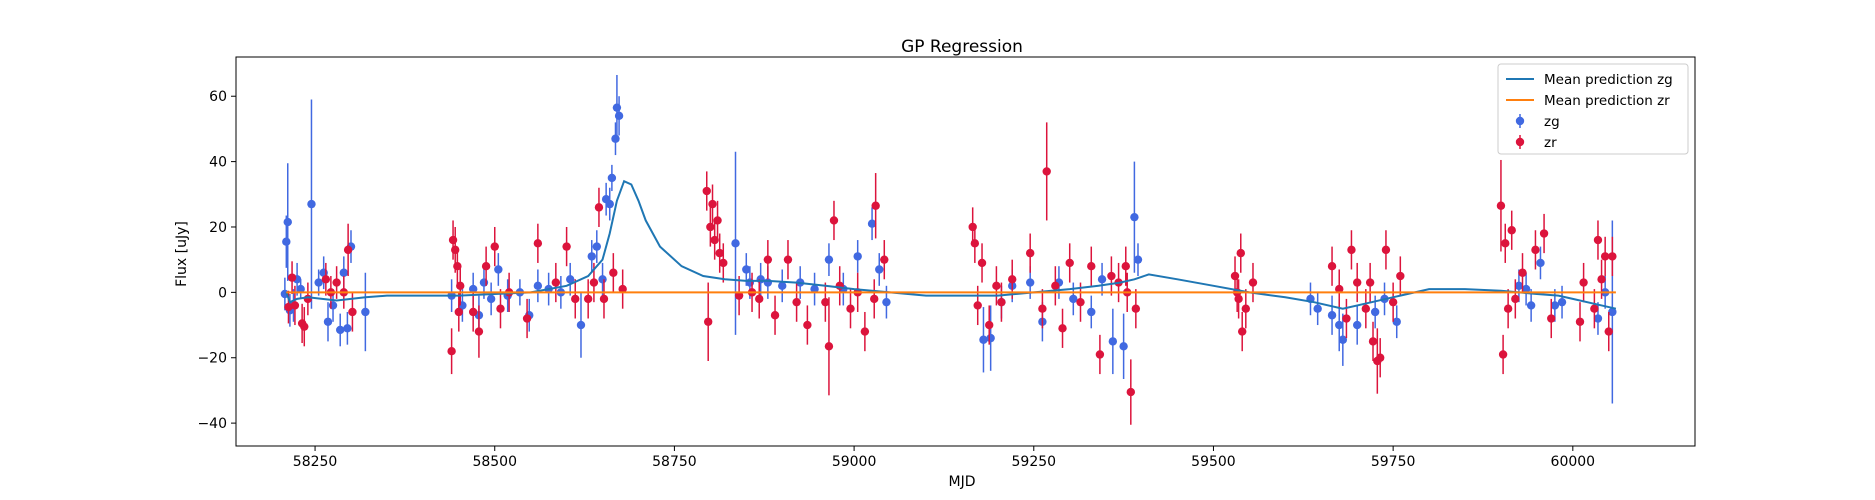 This screenshot has width=1875, height=500. What do you see at coordinates (182, 254) in the screenshot?
I see `y-axis-title: Flux [uJy]` at bounding box center [182, 254].